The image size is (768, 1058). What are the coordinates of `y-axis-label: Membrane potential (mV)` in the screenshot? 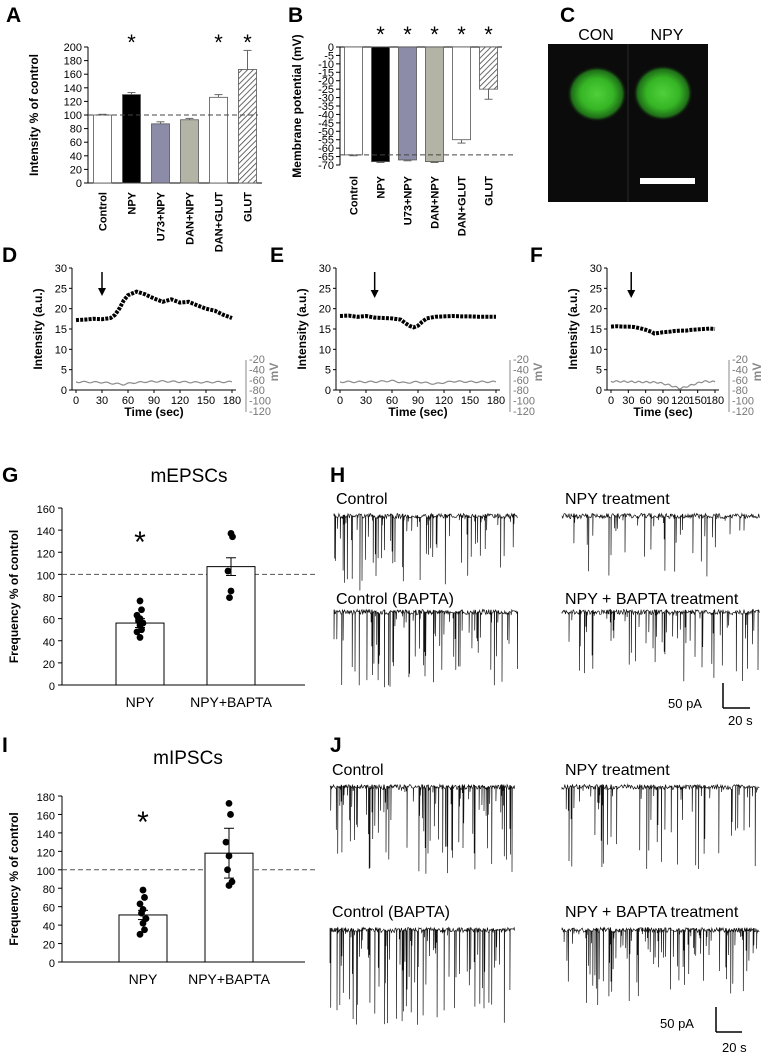 It's located at (297, 105).